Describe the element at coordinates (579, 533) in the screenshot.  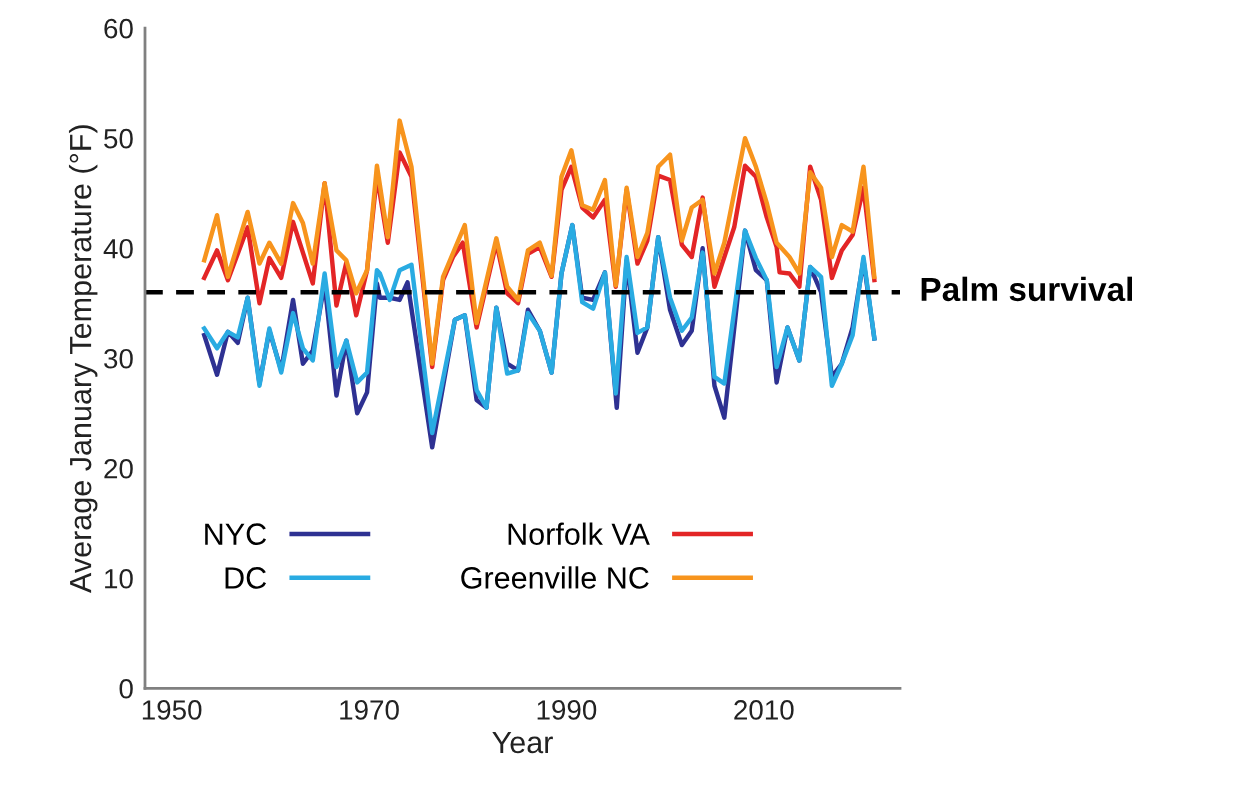
I see `legend-label: Norfolk VA` at that location.